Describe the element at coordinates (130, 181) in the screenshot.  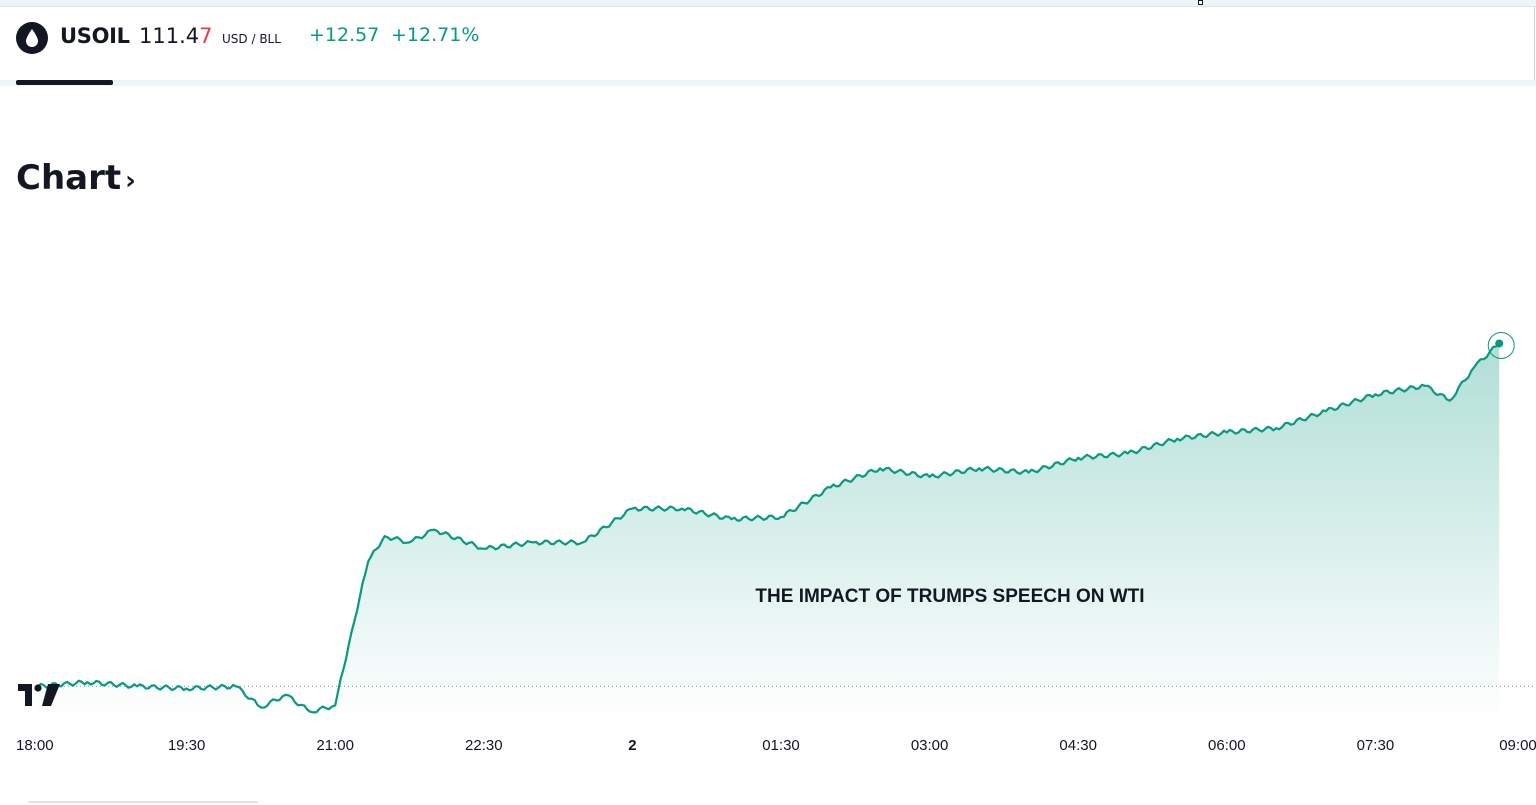
I see `chevron-right-icon: ›` at that location.